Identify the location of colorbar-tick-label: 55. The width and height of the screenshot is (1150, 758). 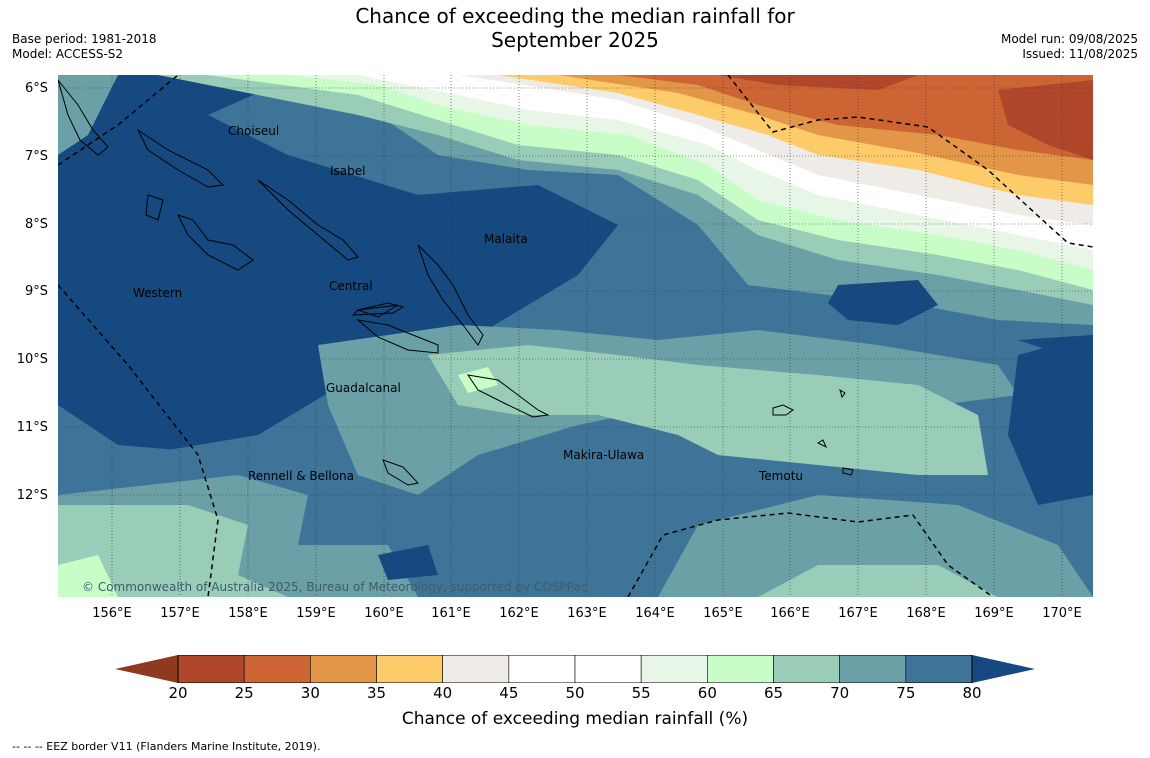
(641, 693).